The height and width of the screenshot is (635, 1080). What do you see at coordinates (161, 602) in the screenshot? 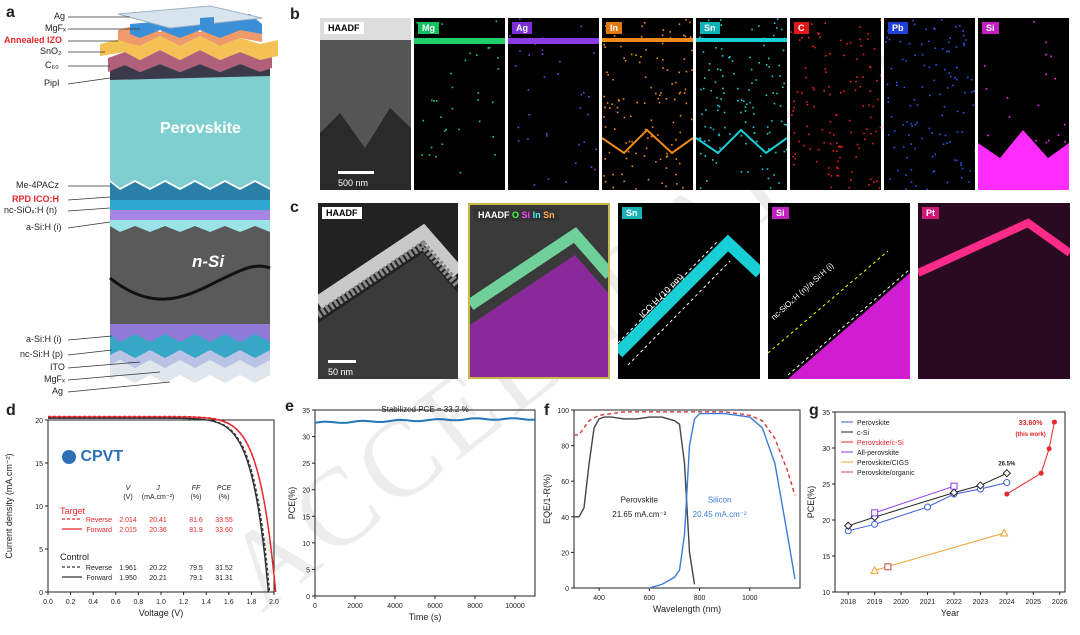
I see `x-tick-label: 1.0` at bounding box center [161, 602].